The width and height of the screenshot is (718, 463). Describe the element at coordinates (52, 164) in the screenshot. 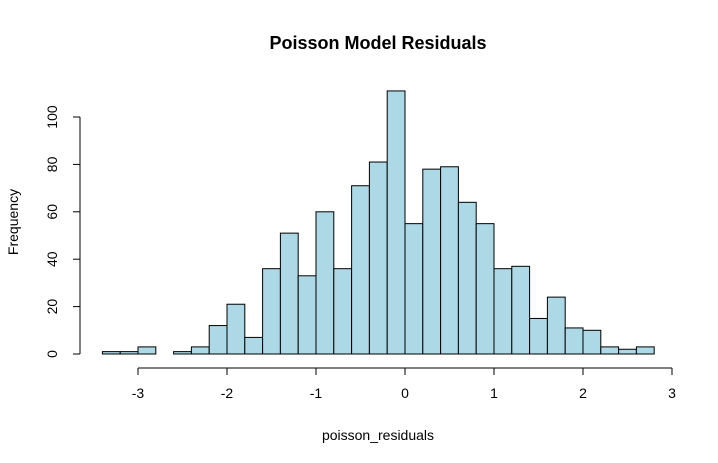

I see `y-tick-label: 80` at that location.